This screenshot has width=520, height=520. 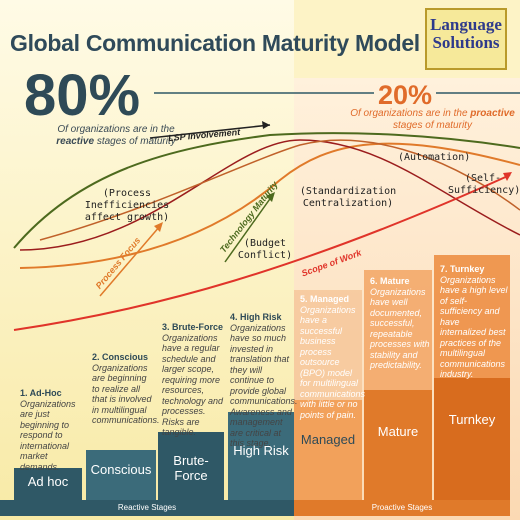 What do you see at coordinates (121, 469) in the screenshot?
I see `step-label-conscious: Conscious` at bounding box center [121, 469].